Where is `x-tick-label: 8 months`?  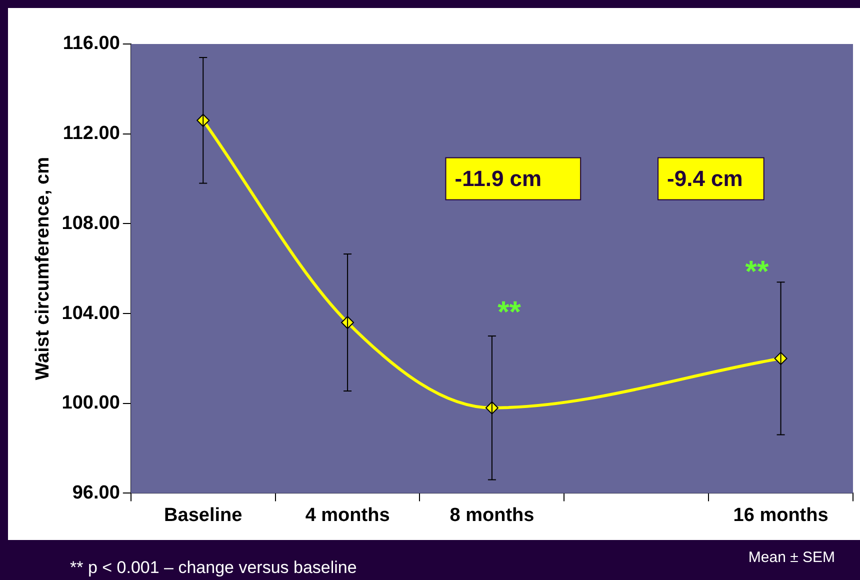 x-tick-label: 8 months is located at coordinates (492, 515).